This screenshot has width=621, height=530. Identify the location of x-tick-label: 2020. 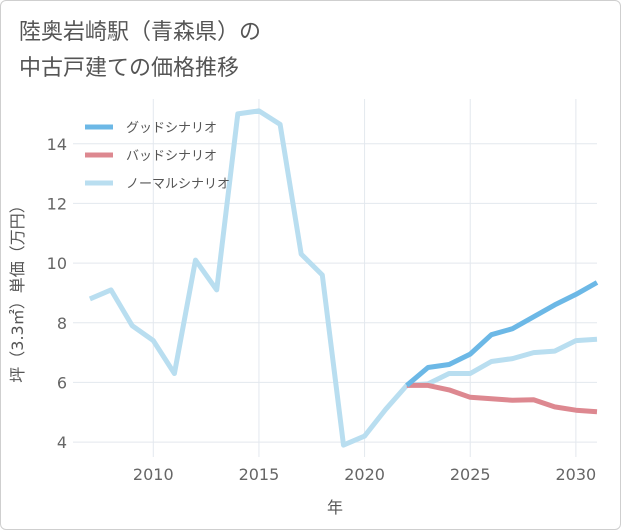
(364, 474).